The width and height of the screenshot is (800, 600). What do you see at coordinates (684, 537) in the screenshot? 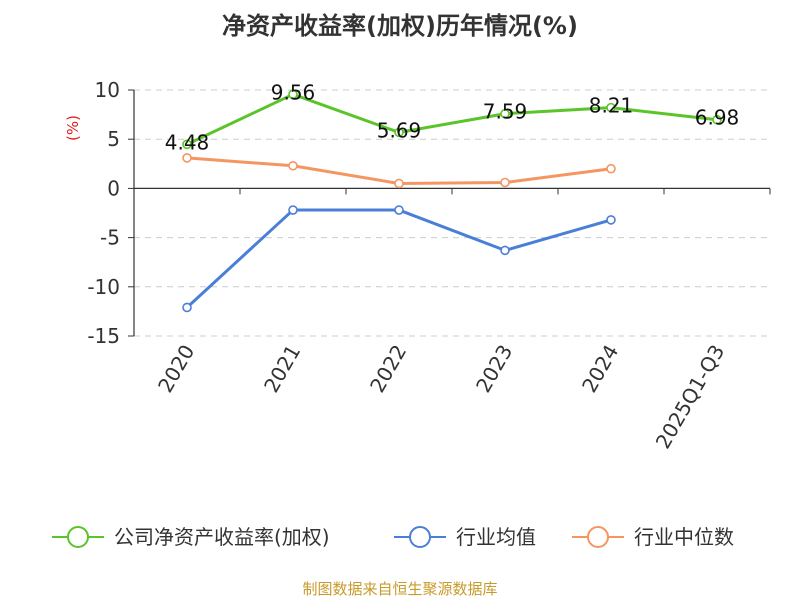
I see `legend-label: 行业中位数` at bounding box center [684, 537].